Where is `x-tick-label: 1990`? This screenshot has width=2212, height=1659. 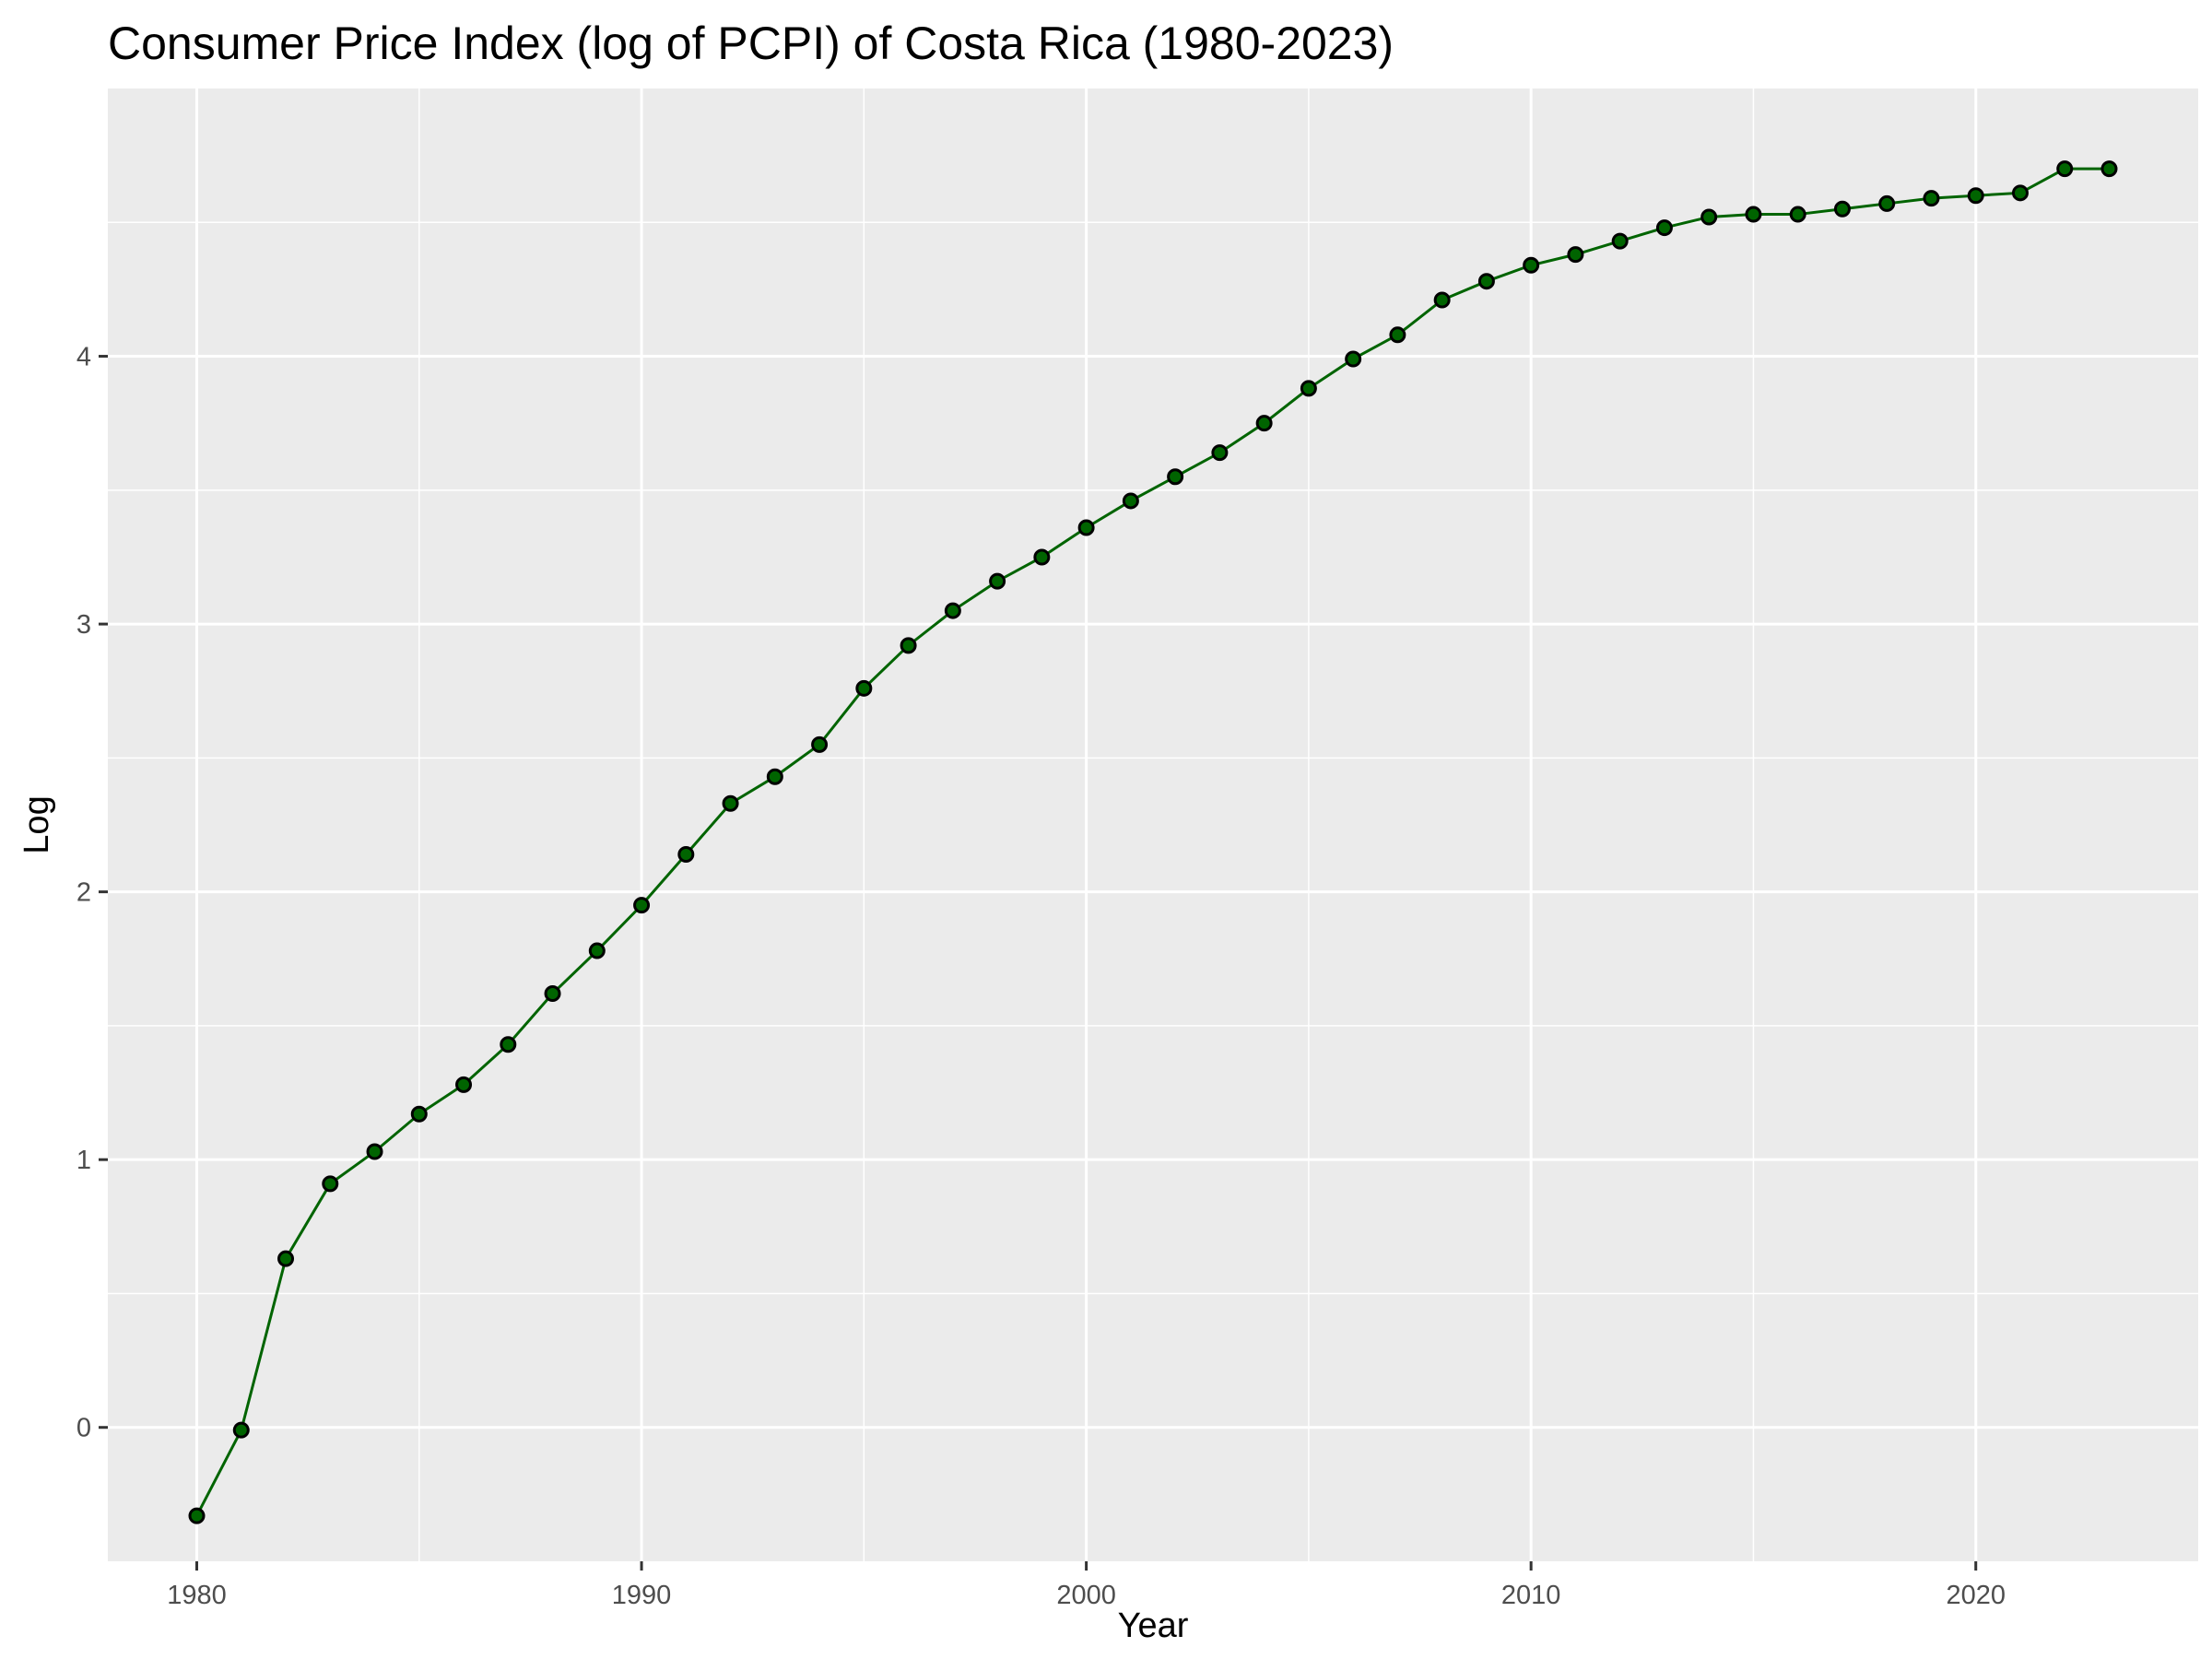
x-tick-label: 1990 is located at coordinates (642, 1595).